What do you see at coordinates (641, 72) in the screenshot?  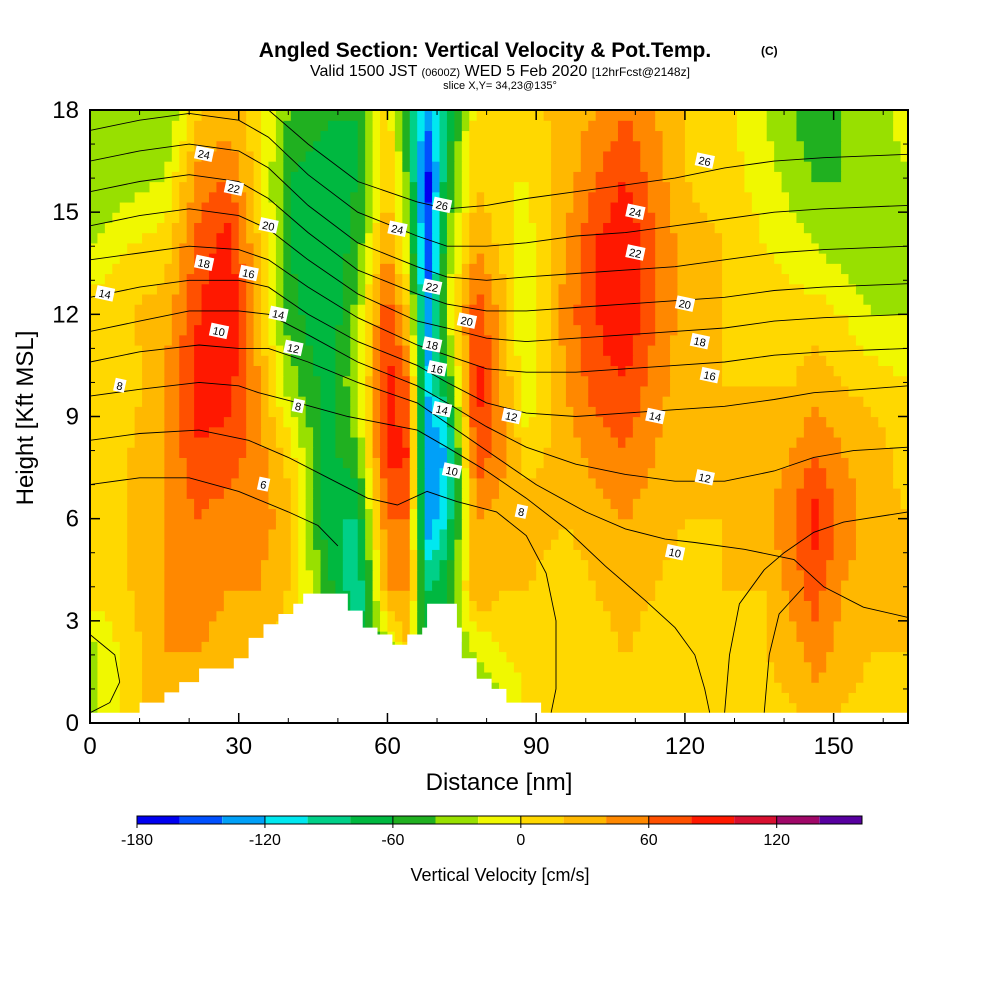 I see `title-forecast-info: [12hrFcst@2148z]` at bounding box center [641, 72].